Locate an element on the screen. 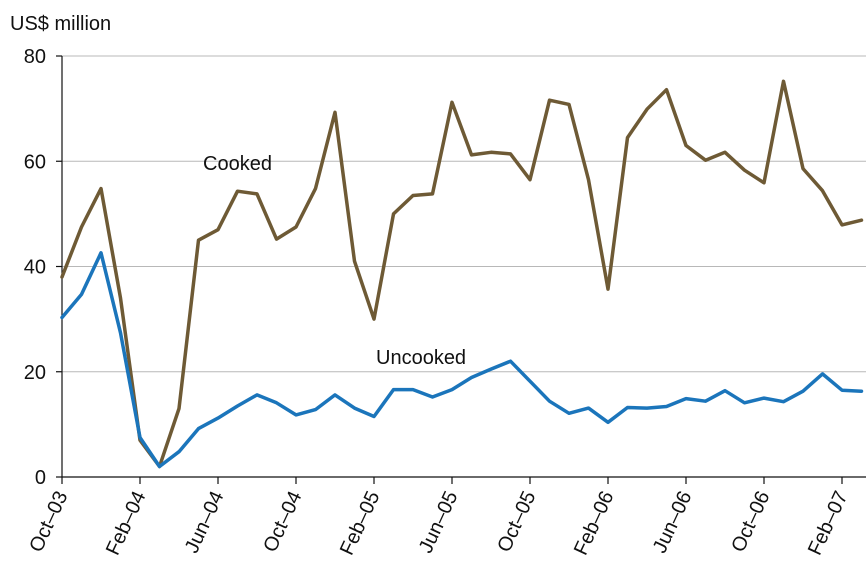 The width and height of the screenshot is (868, 565). x-tick-label: Jun–05 is located at coordinates (439, 522).